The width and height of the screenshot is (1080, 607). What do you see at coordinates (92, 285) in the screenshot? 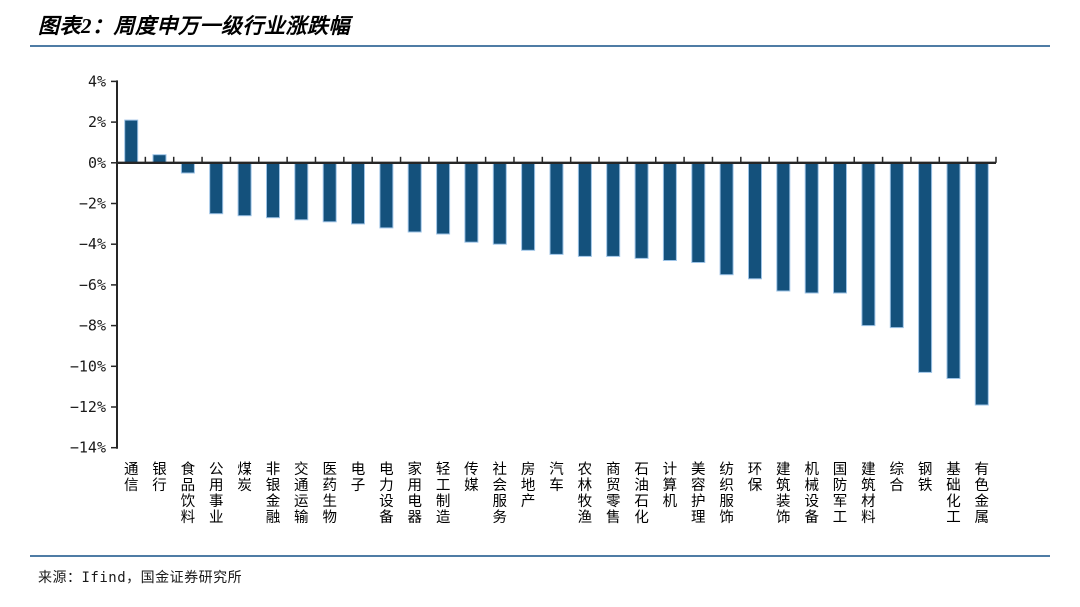
I see `y-axis-tick-label: −6%` at bounding box center [92, 285].